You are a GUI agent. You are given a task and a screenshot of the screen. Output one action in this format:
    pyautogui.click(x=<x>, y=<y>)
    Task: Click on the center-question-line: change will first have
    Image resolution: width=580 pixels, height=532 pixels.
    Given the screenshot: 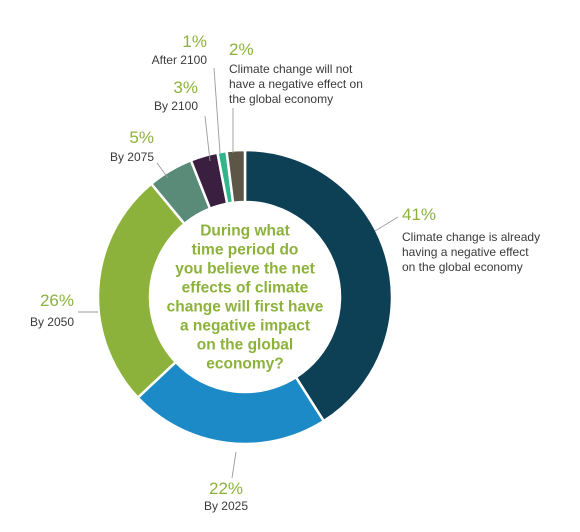 What is the action you would take?
    pyautogui.click(x=245, y=307)
    